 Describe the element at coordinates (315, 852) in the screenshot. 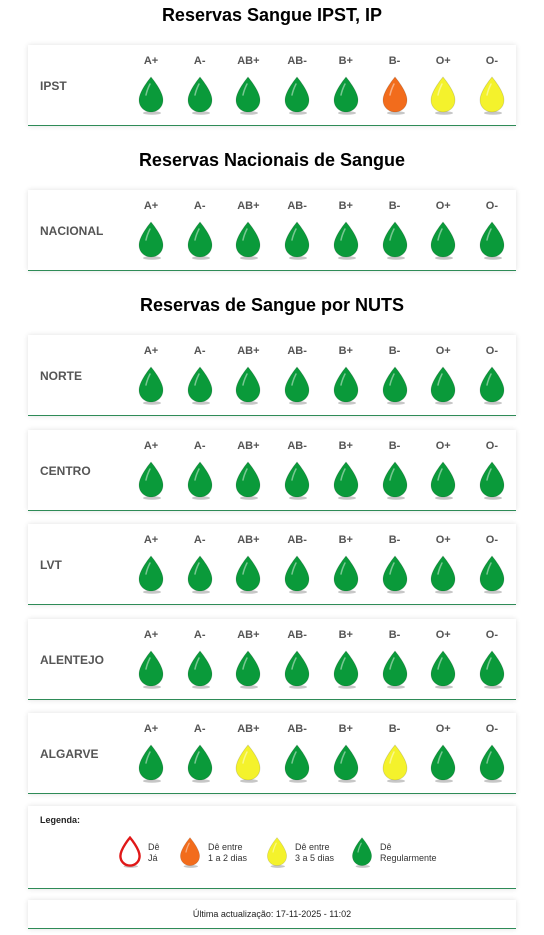

I see `legend-text-yellow: Dê entre 3 a 5 dias` at that location.